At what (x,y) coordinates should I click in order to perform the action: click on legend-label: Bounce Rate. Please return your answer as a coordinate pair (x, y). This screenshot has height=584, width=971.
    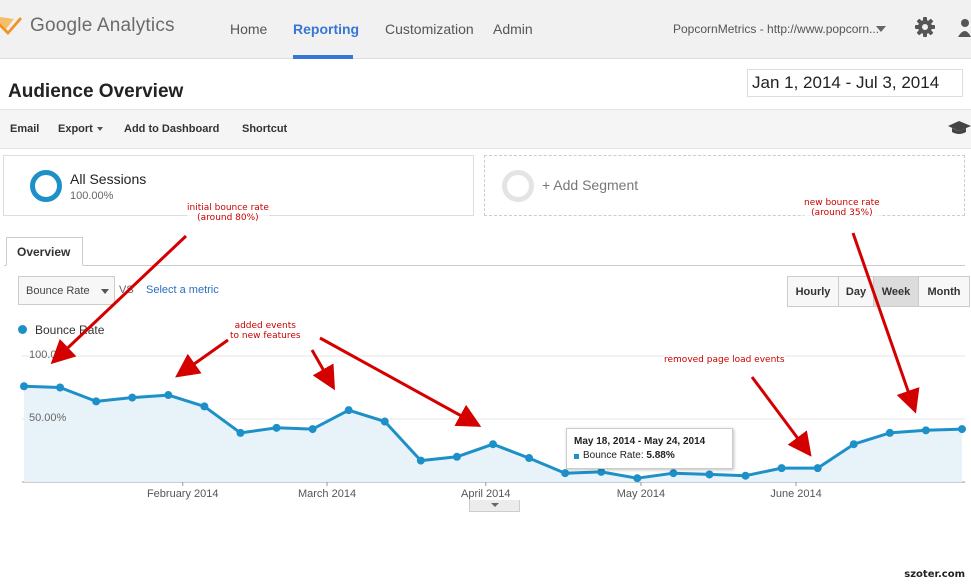
    Looking at the image, I should click on (70, 330).